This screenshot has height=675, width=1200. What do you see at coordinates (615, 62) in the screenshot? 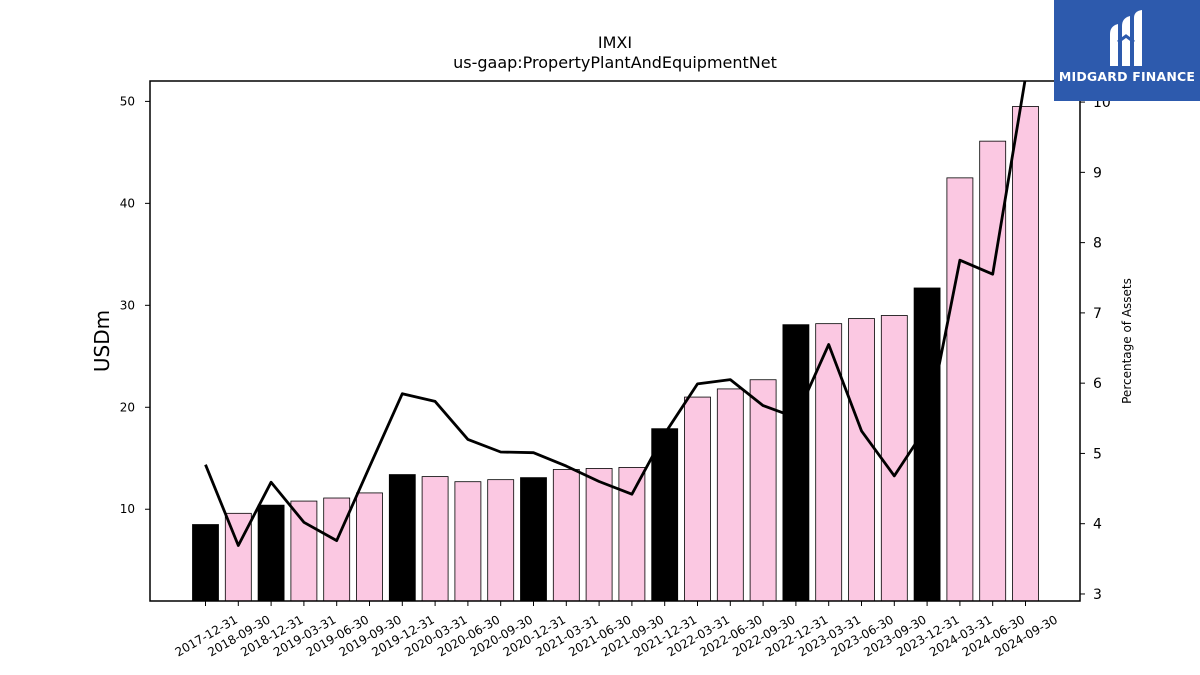
I see `chart-subtitle: us-gaap:PropertyPlantAndEquipmentNet` at bounding box center [615, 62].